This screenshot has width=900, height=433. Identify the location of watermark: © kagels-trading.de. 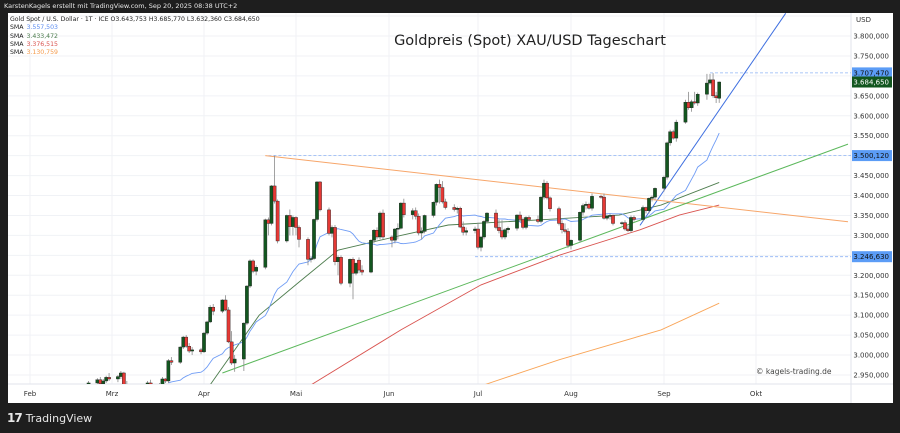
(794, 371).